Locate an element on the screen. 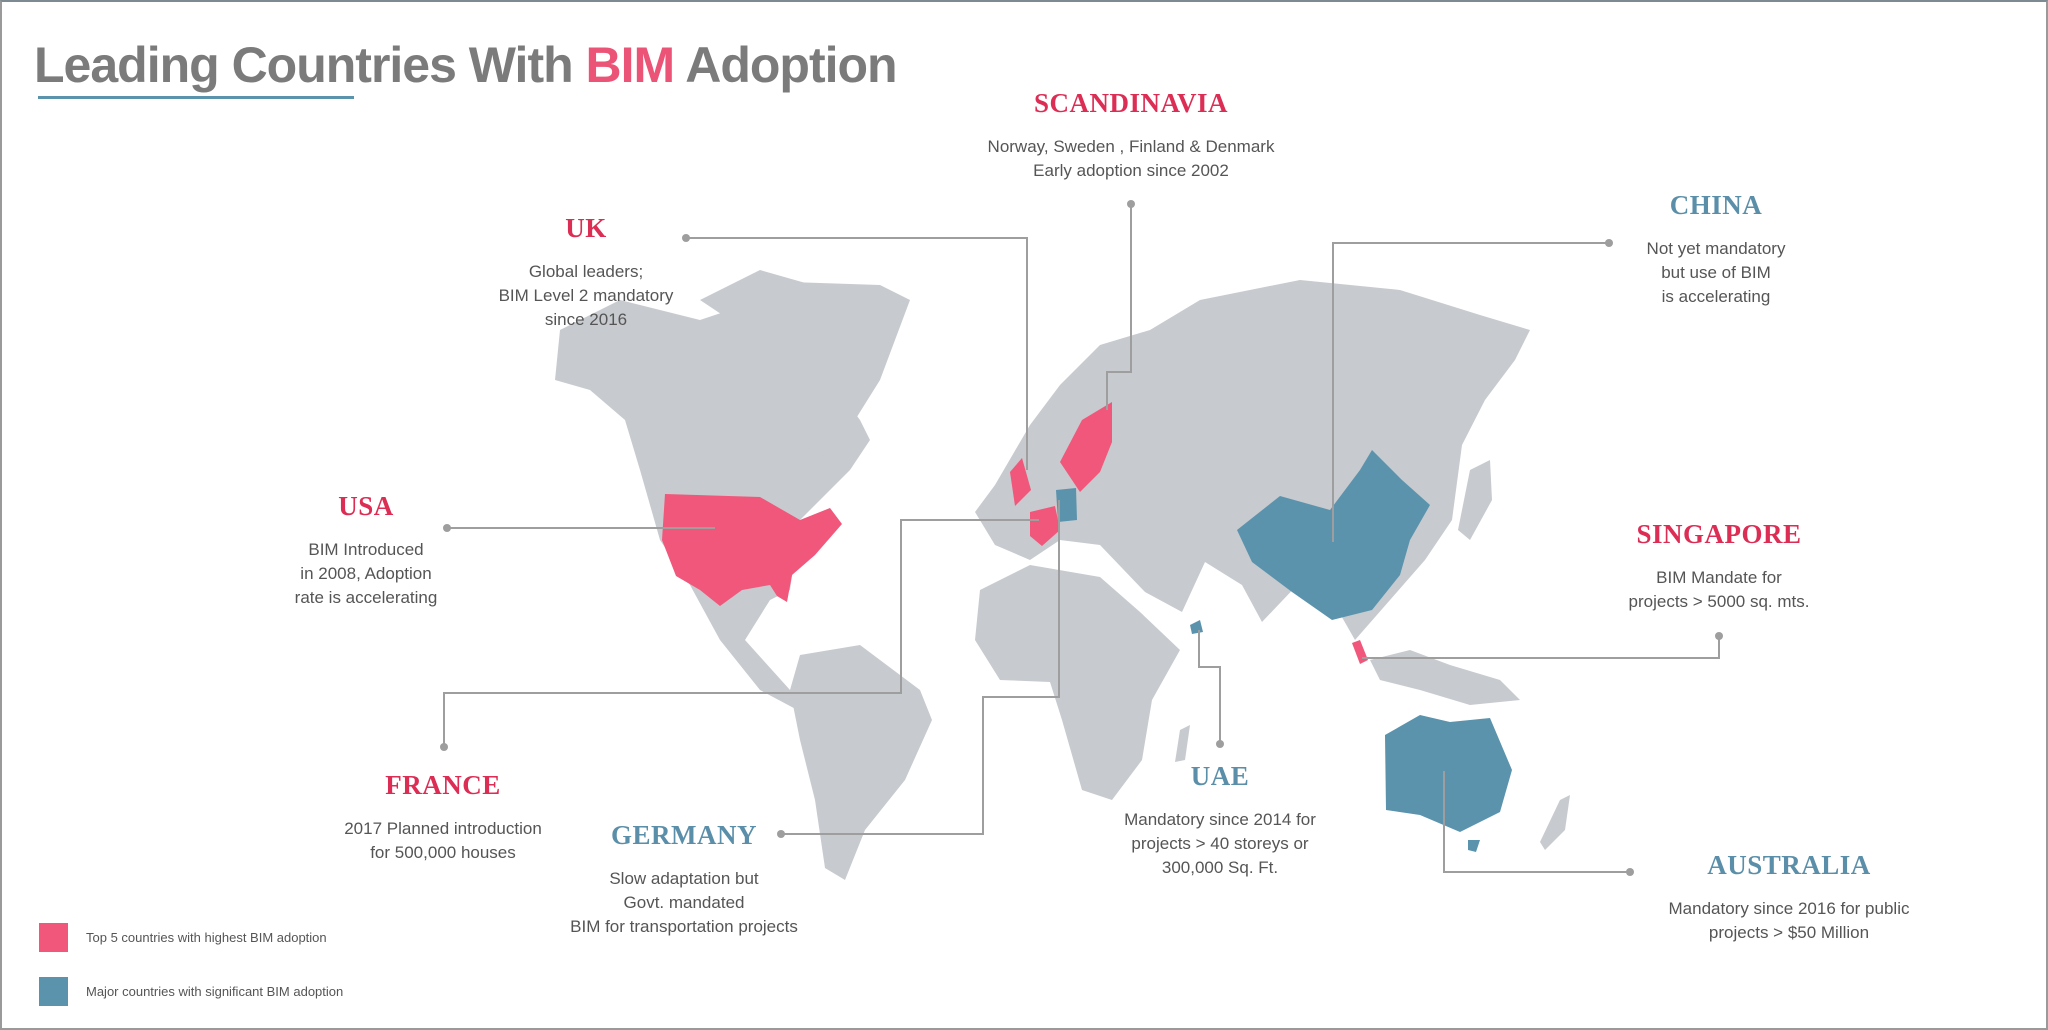 This screenshot has height=1030, width=2048. callout-line: BIM Mandate for is located at coordinates (1719, 577).